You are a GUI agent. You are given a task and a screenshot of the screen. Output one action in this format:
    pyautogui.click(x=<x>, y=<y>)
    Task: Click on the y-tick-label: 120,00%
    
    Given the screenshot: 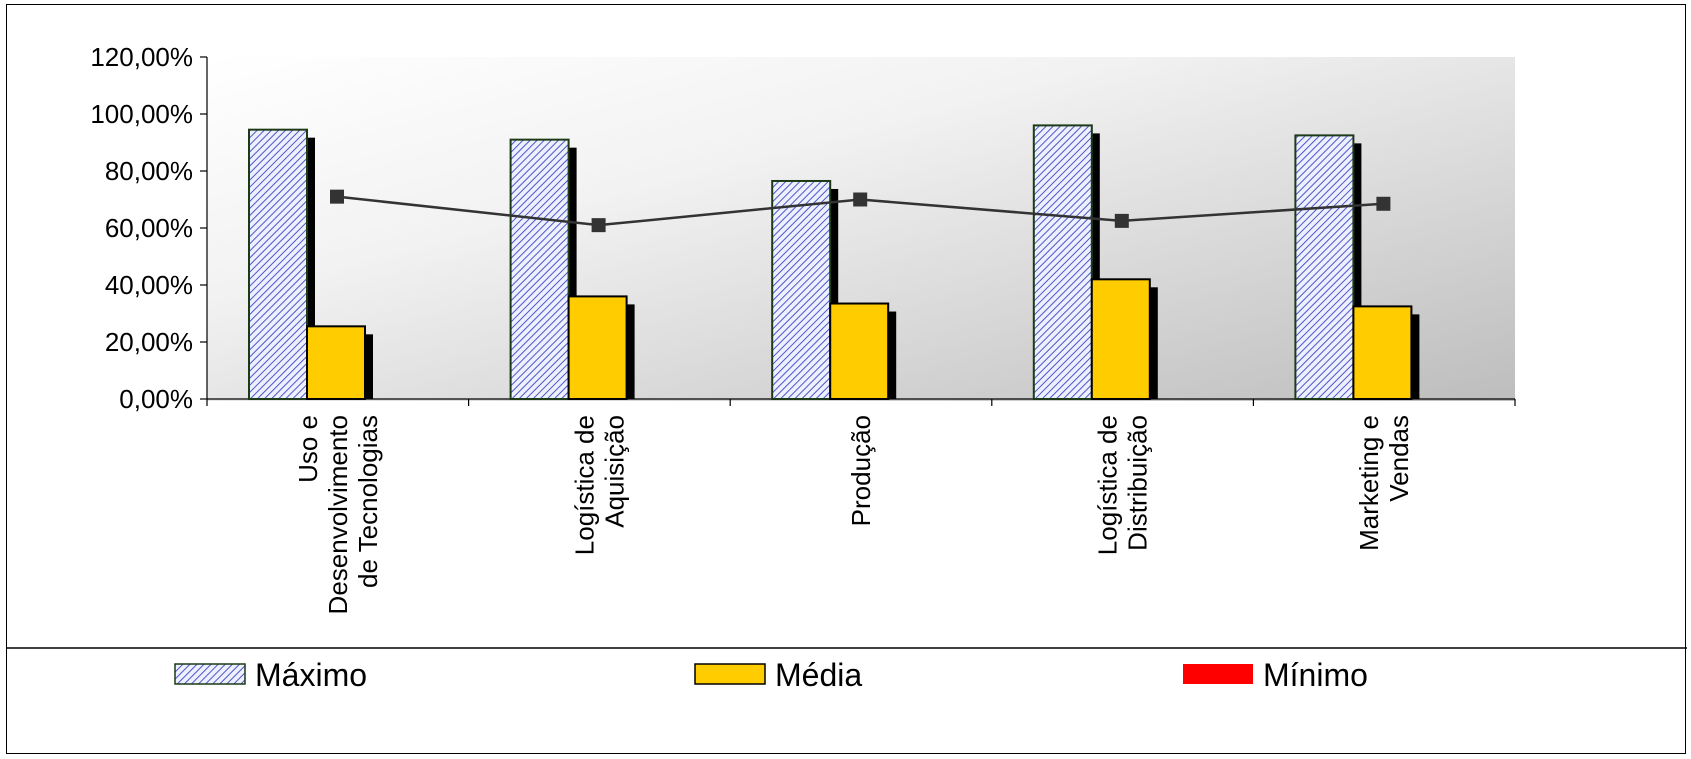 What is the action you would take?
    pyautogui.click(x=141, y=57)
    